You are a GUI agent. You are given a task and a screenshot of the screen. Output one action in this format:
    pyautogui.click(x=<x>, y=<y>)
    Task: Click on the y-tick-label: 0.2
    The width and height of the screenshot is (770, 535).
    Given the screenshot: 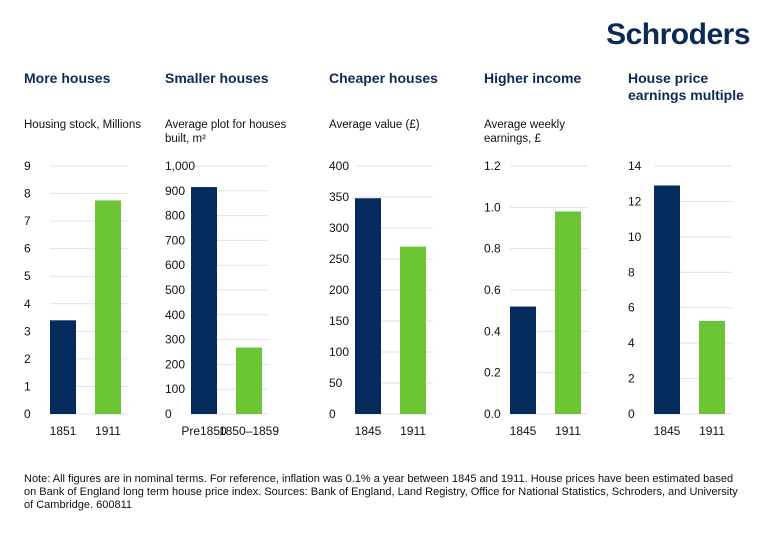 What is the action you would take?
    pyautogui.click(x=492, y=373)
    